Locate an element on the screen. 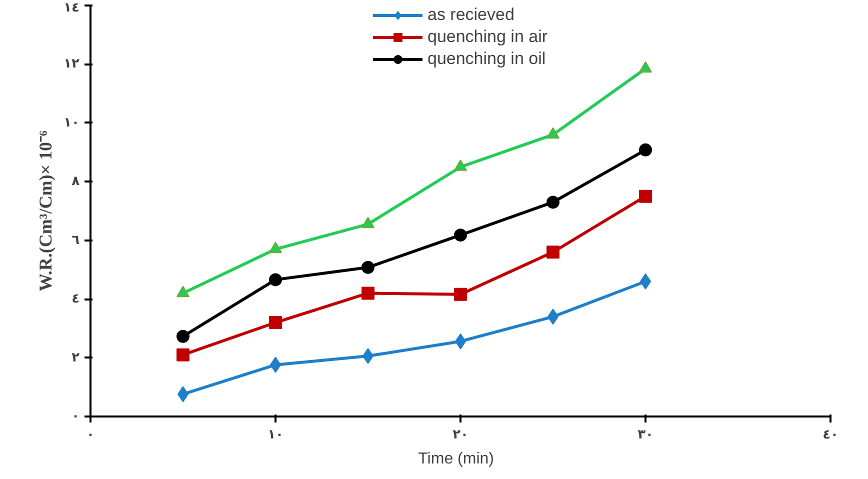  x-tick-label: ١٠ is located at coordinates (276, 435).